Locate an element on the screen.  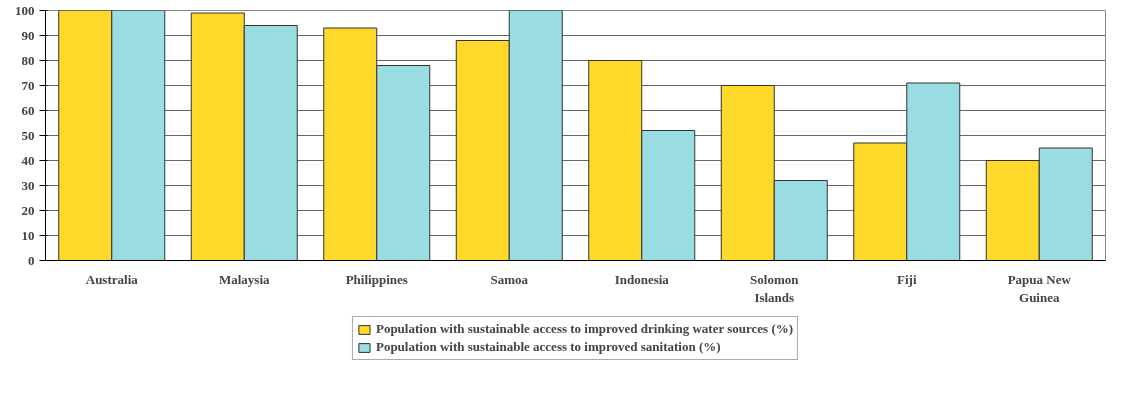
x-tick-label: Solomon Islands is located at coordinates (775, 288).